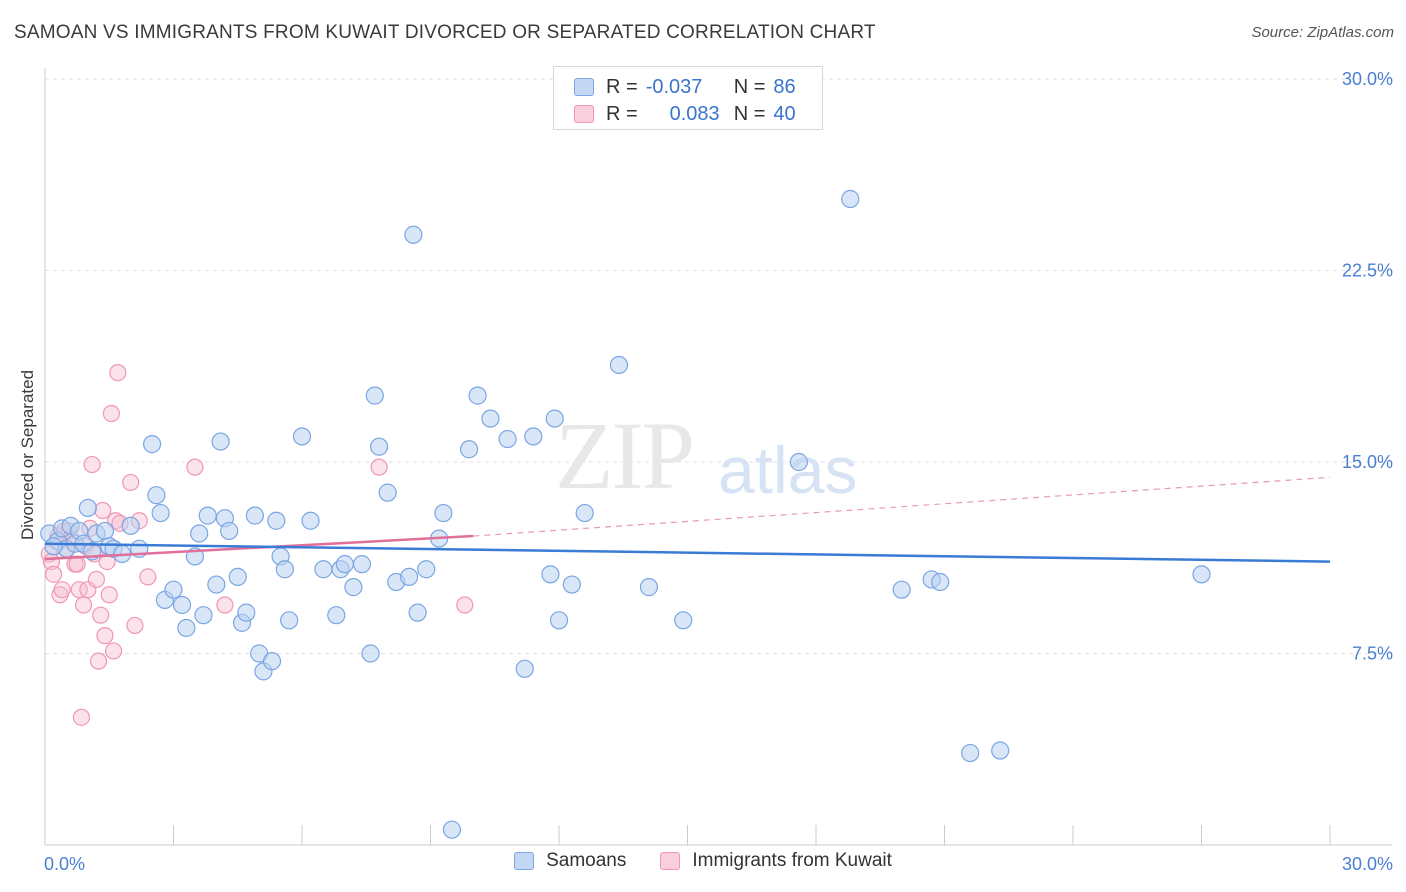  What do you see at coordinates (685, 114) in the screenshot?
I see `legend-row-kuwait: R = 0.083 N = 40` at bounding box center [685, 114].